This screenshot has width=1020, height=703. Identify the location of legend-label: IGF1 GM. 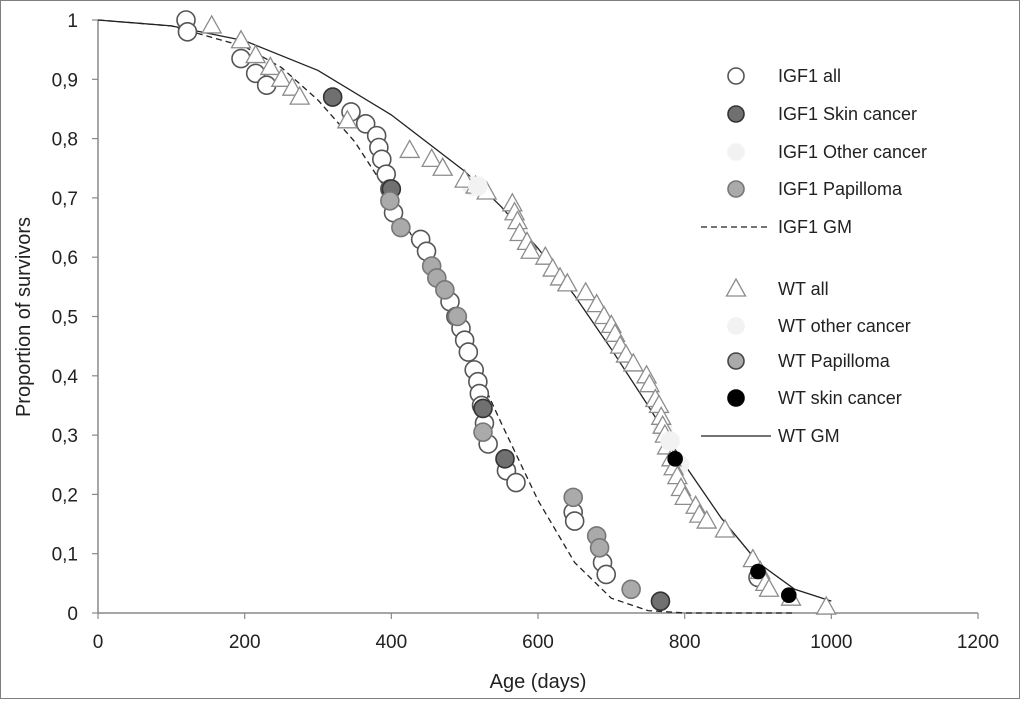
(815, 227).